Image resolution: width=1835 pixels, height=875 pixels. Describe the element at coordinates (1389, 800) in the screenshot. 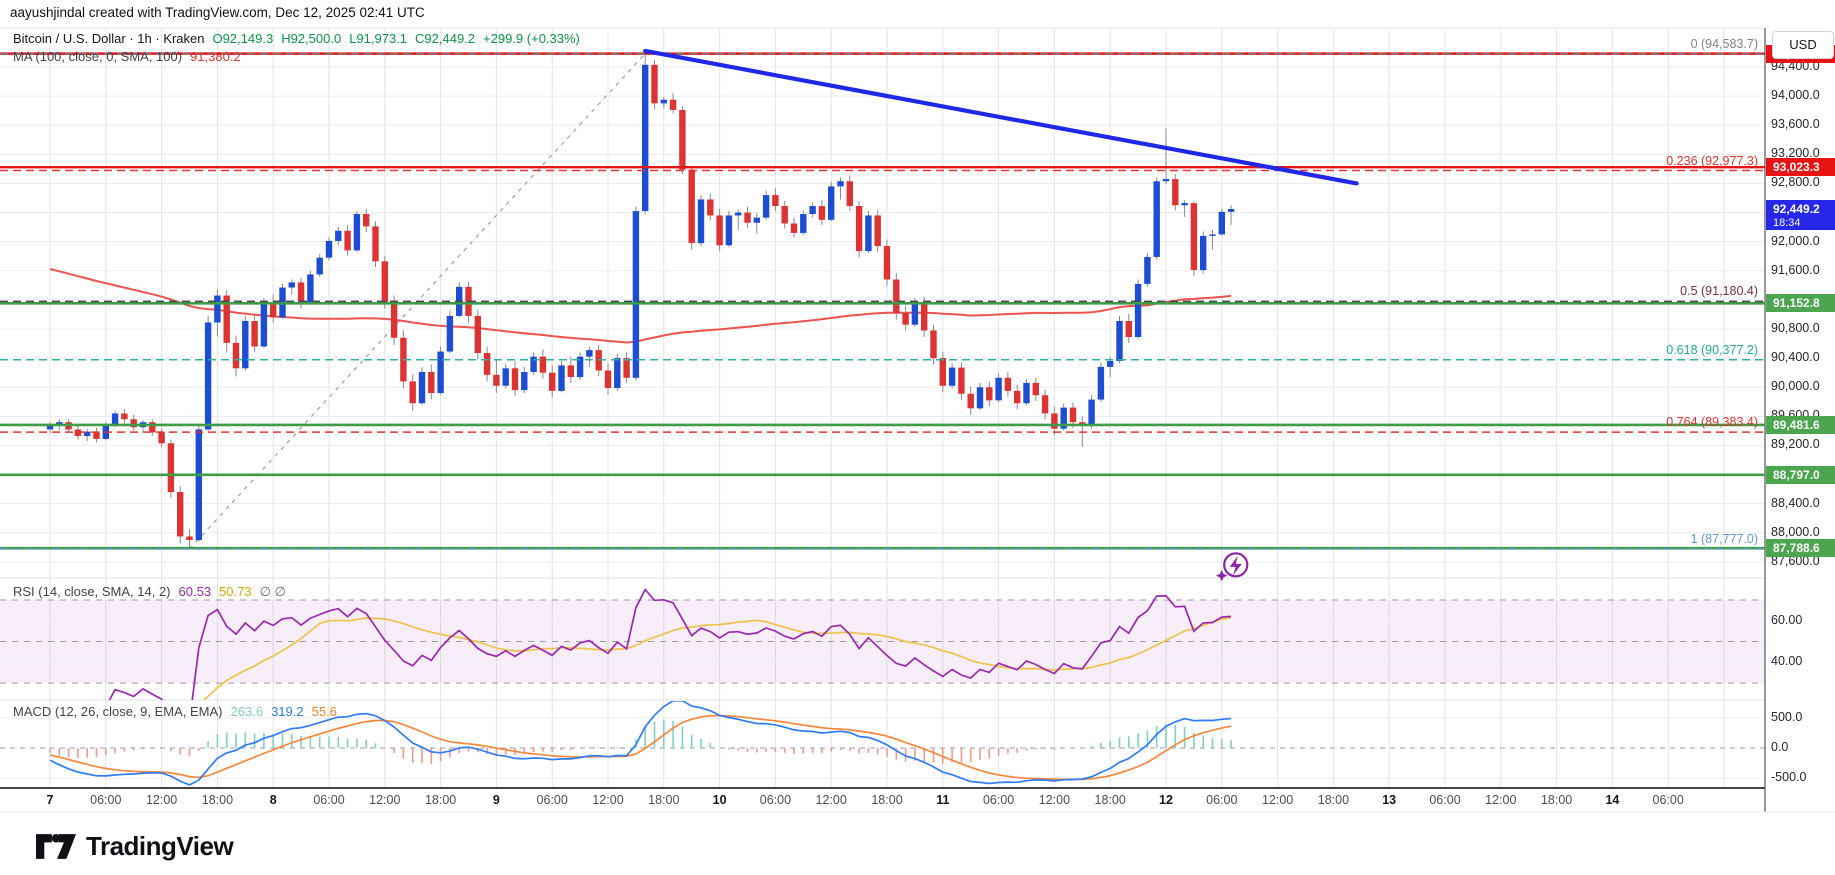

I see `time-label: 13` at that location.